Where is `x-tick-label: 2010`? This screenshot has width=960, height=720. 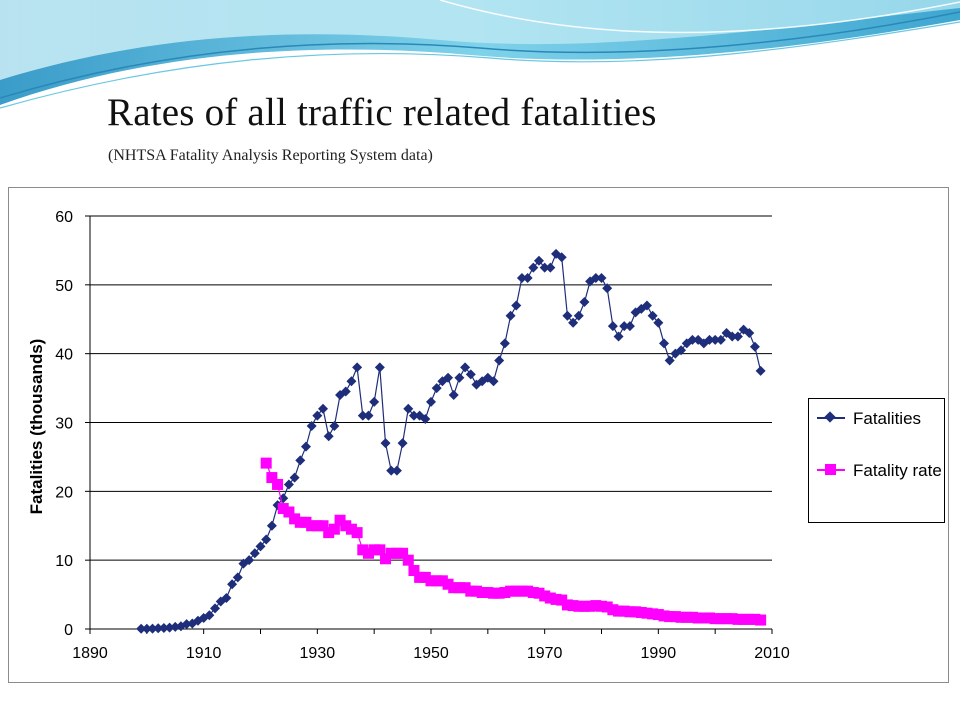 x-tick-label: 2010 is located at coordinates (772, 653).